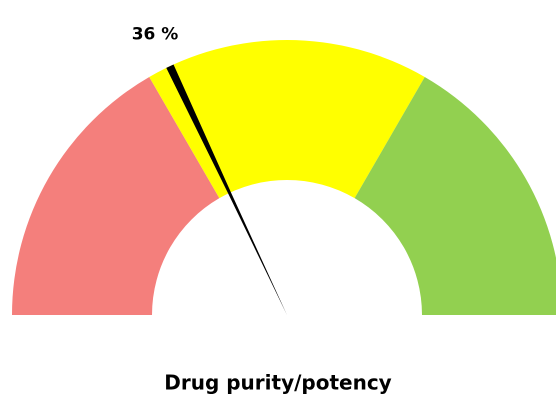 Image resolution: width=556 pixels, height=403 pixels. What do you see at coordinates (155, 35) in the screenshot?
I see `value-label: 36 %` at bounding box center [155, 35].